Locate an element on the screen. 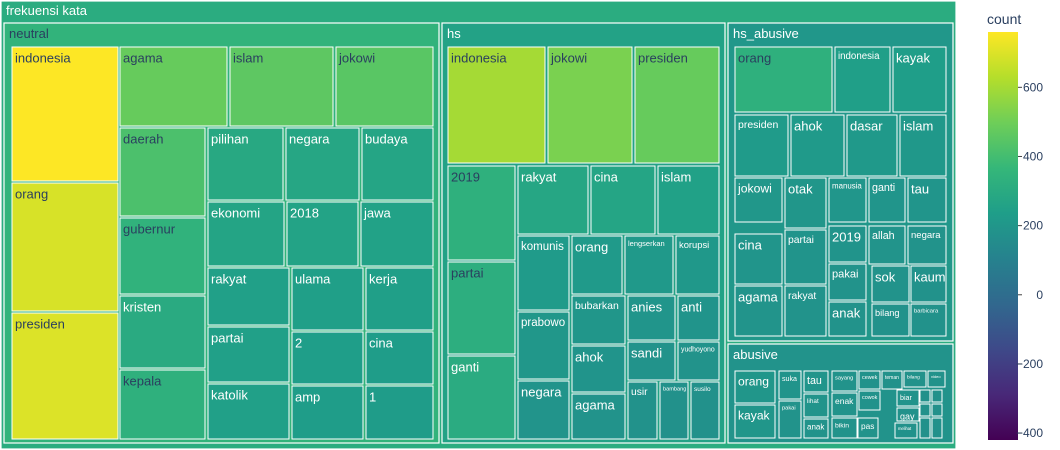 This screenshot has width=1060, height=450. leaf-ulama: ulama is located at coordinates (327, 299).